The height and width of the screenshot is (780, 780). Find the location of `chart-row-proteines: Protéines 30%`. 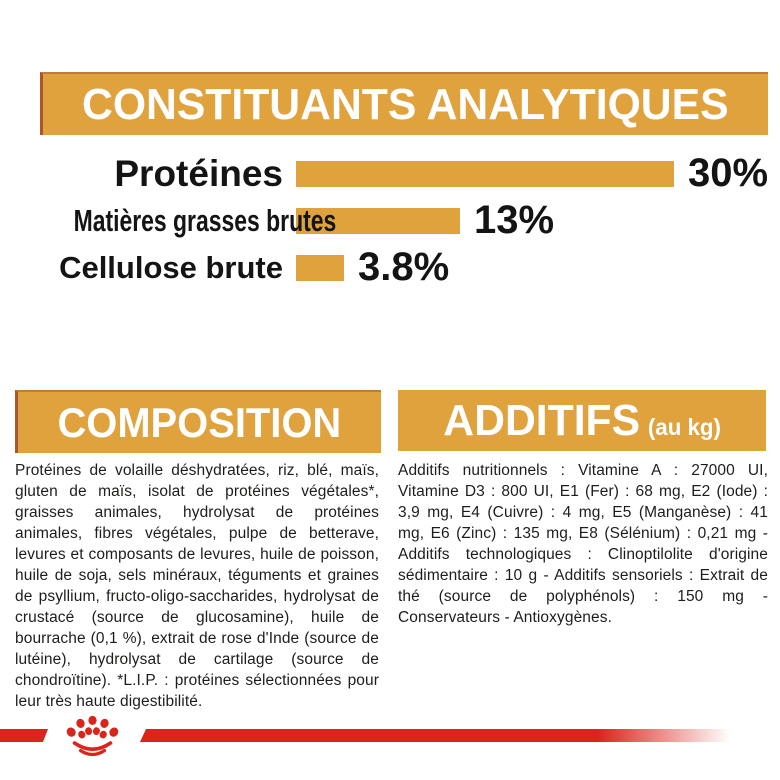

chart-row-proteines: Protéines 30% is located at coordinates (390, 173).